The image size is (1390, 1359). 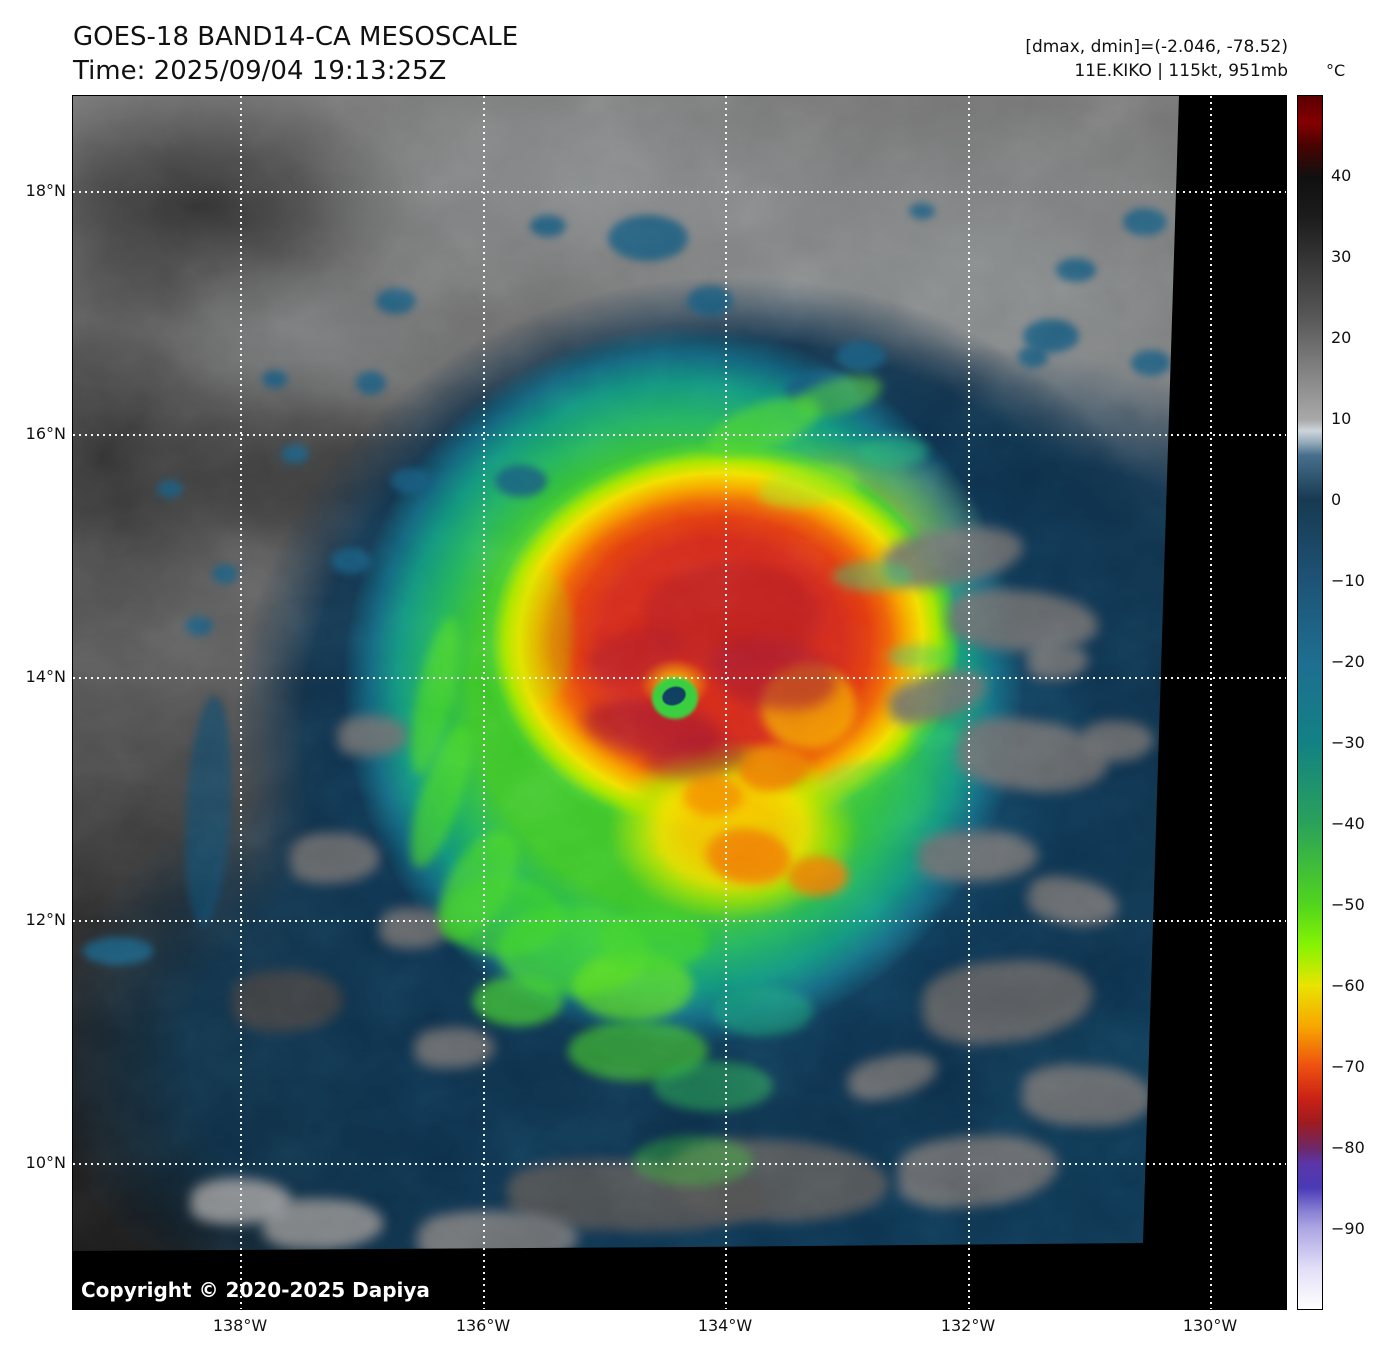 What do you see at coordinates (260, 71) in the screenshot?
I see `timestamp: Time: 2025/09/04 19:13:25Z` at bounding box center [260, 71].